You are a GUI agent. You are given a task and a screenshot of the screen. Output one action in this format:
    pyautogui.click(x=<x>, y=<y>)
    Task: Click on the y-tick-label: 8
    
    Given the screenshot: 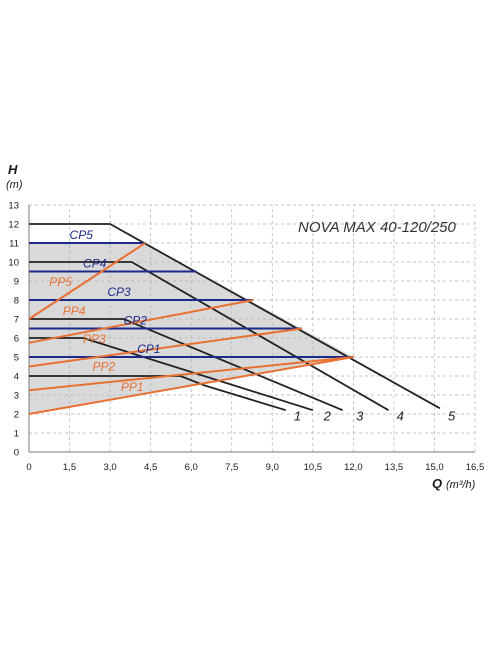 What is the action you would take?
    pyautogui.click(x=16, y=301)
    